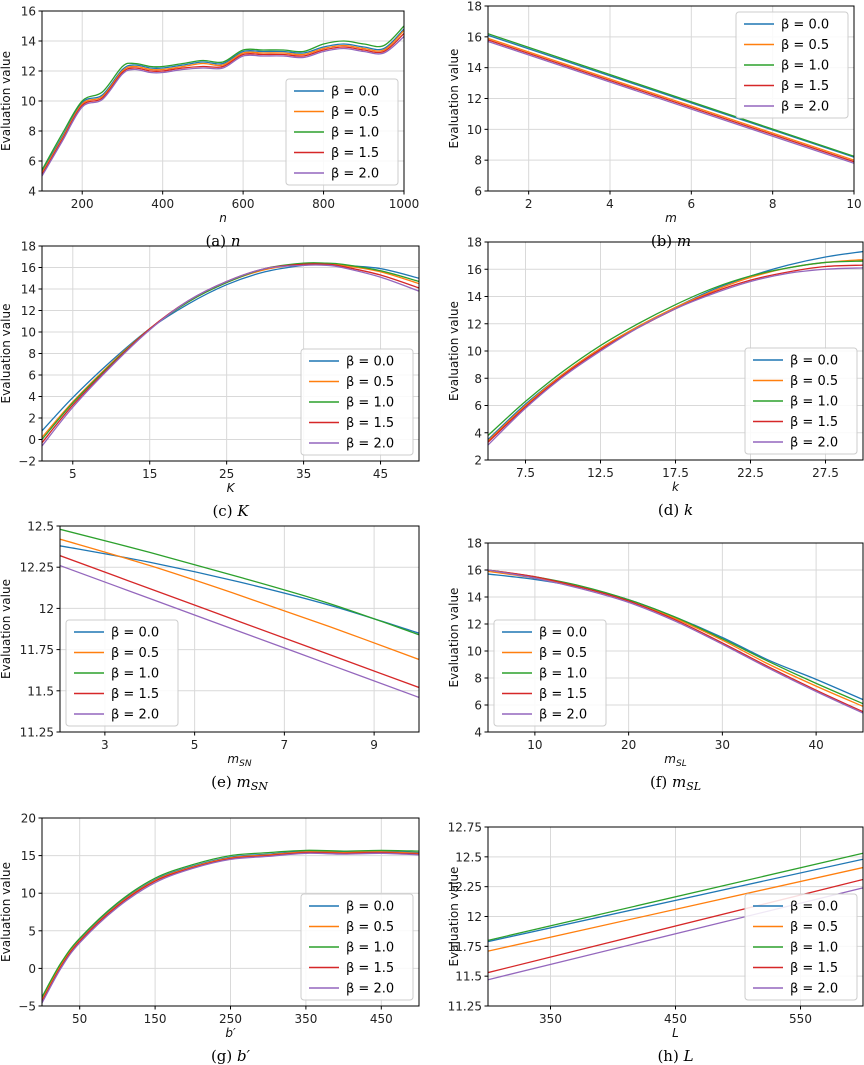  What do you see at coordinates (303, 474) in the screenshot?
I see `x-tick-label: 35` at bounding box center [303, 474].